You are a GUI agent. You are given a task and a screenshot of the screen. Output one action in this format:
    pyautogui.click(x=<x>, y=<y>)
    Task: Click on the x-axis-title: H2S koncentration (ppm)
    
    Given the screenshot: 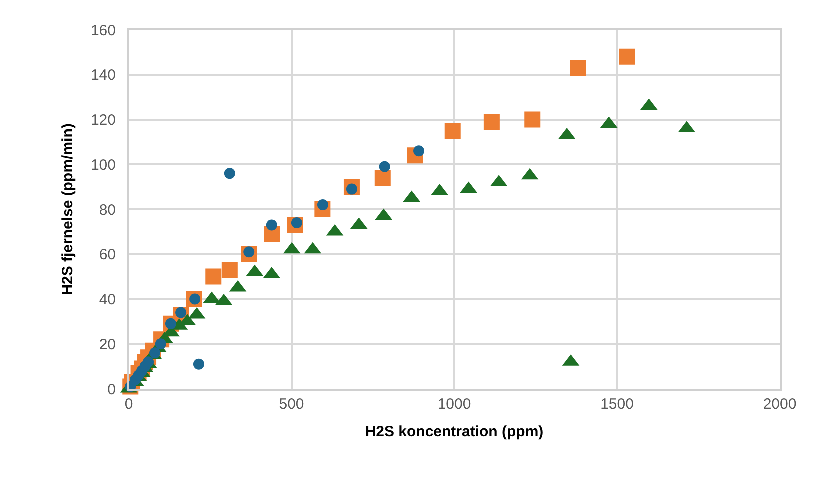 What is the action you would take?
    pyautogui.click(x=454, y=432)
    